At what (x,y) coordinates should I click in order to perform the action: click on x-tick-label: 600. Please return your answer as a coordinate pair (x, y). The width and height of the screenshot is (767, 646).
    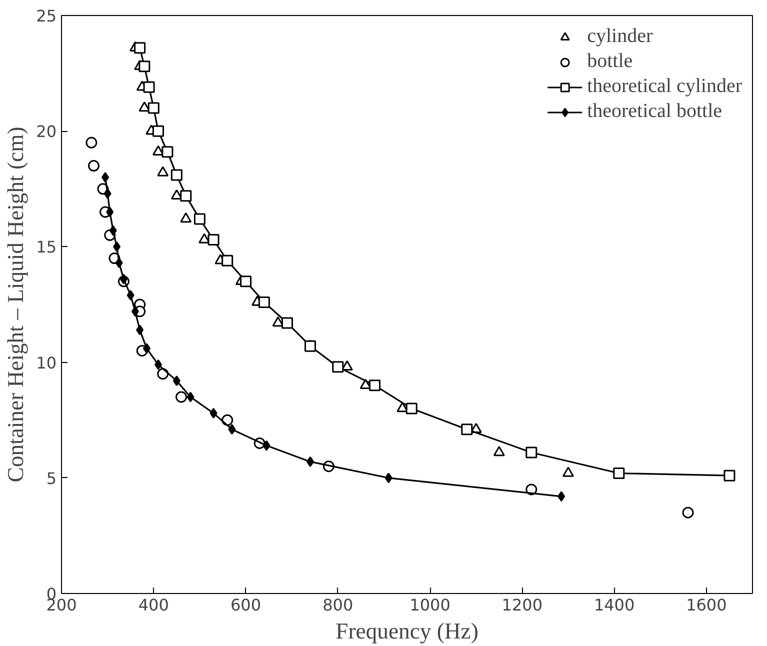
    Looking at the image, I should click on (246, 605).